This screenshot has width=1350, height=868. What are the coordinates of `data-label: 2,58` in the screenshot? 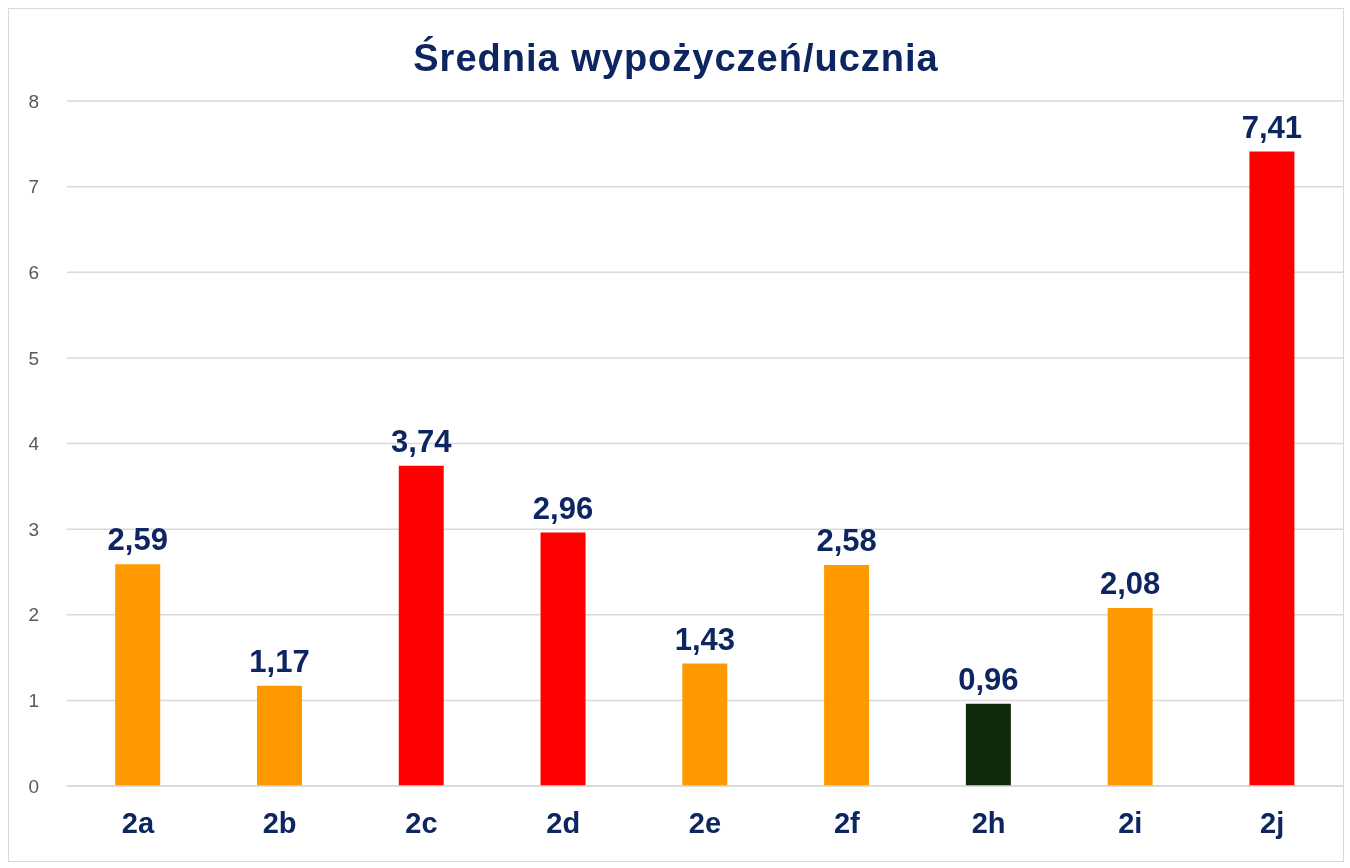 It's located at (846, 541).